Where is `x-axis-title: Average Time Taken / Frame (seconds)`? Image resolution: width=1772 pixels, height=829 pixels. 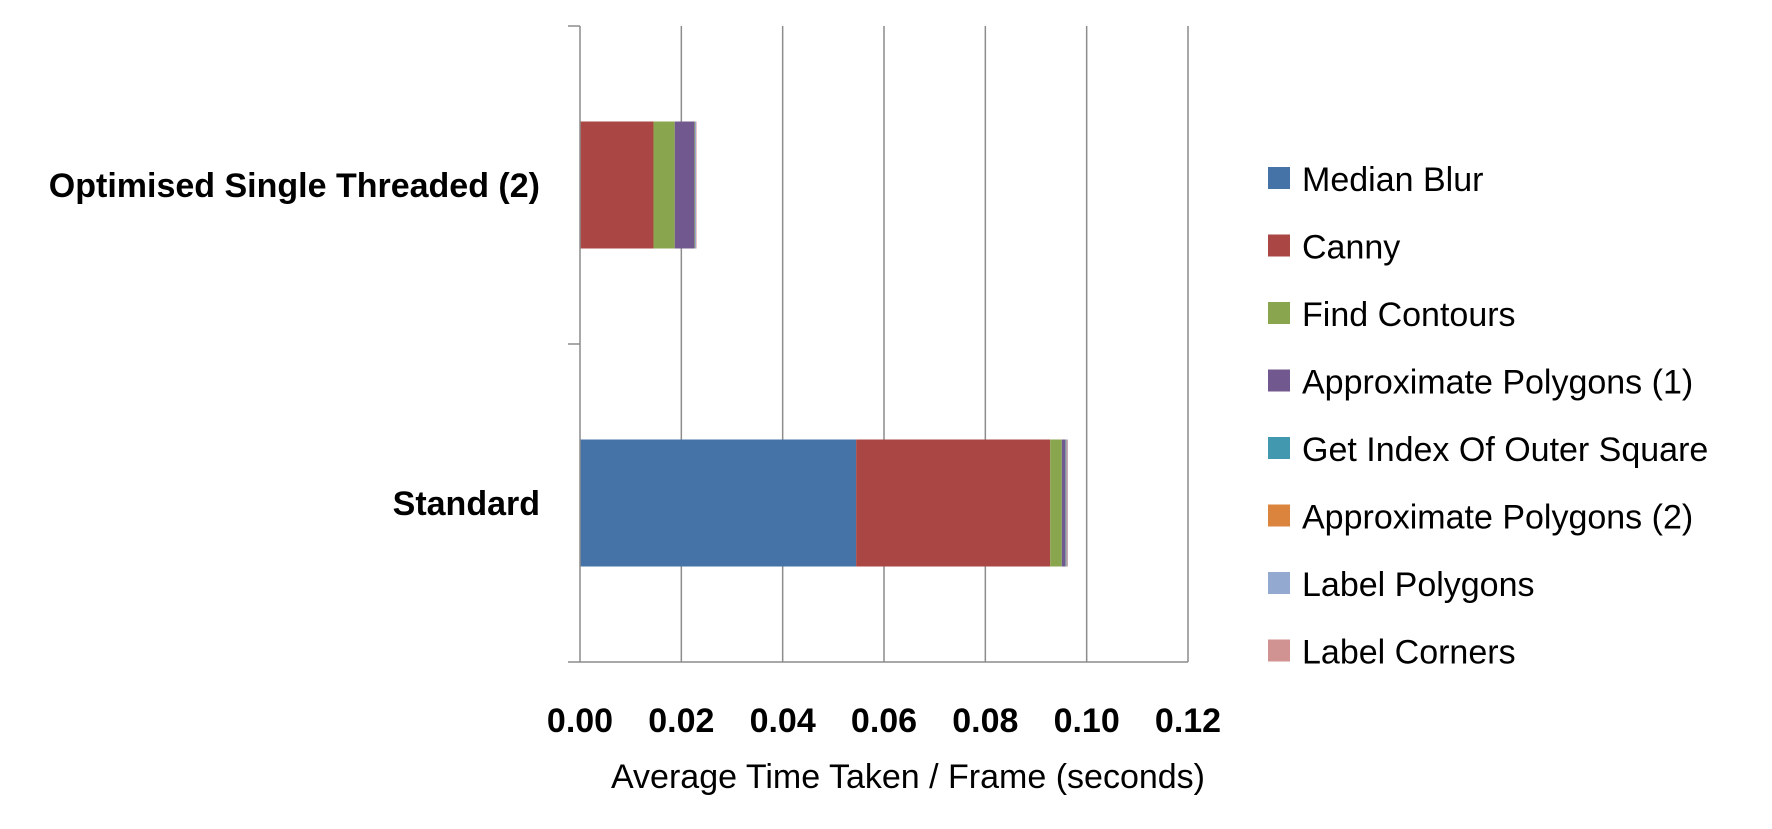
x-axis-title: Average Time Taken / Frame (seconds) is located at coordinates (908, 777).